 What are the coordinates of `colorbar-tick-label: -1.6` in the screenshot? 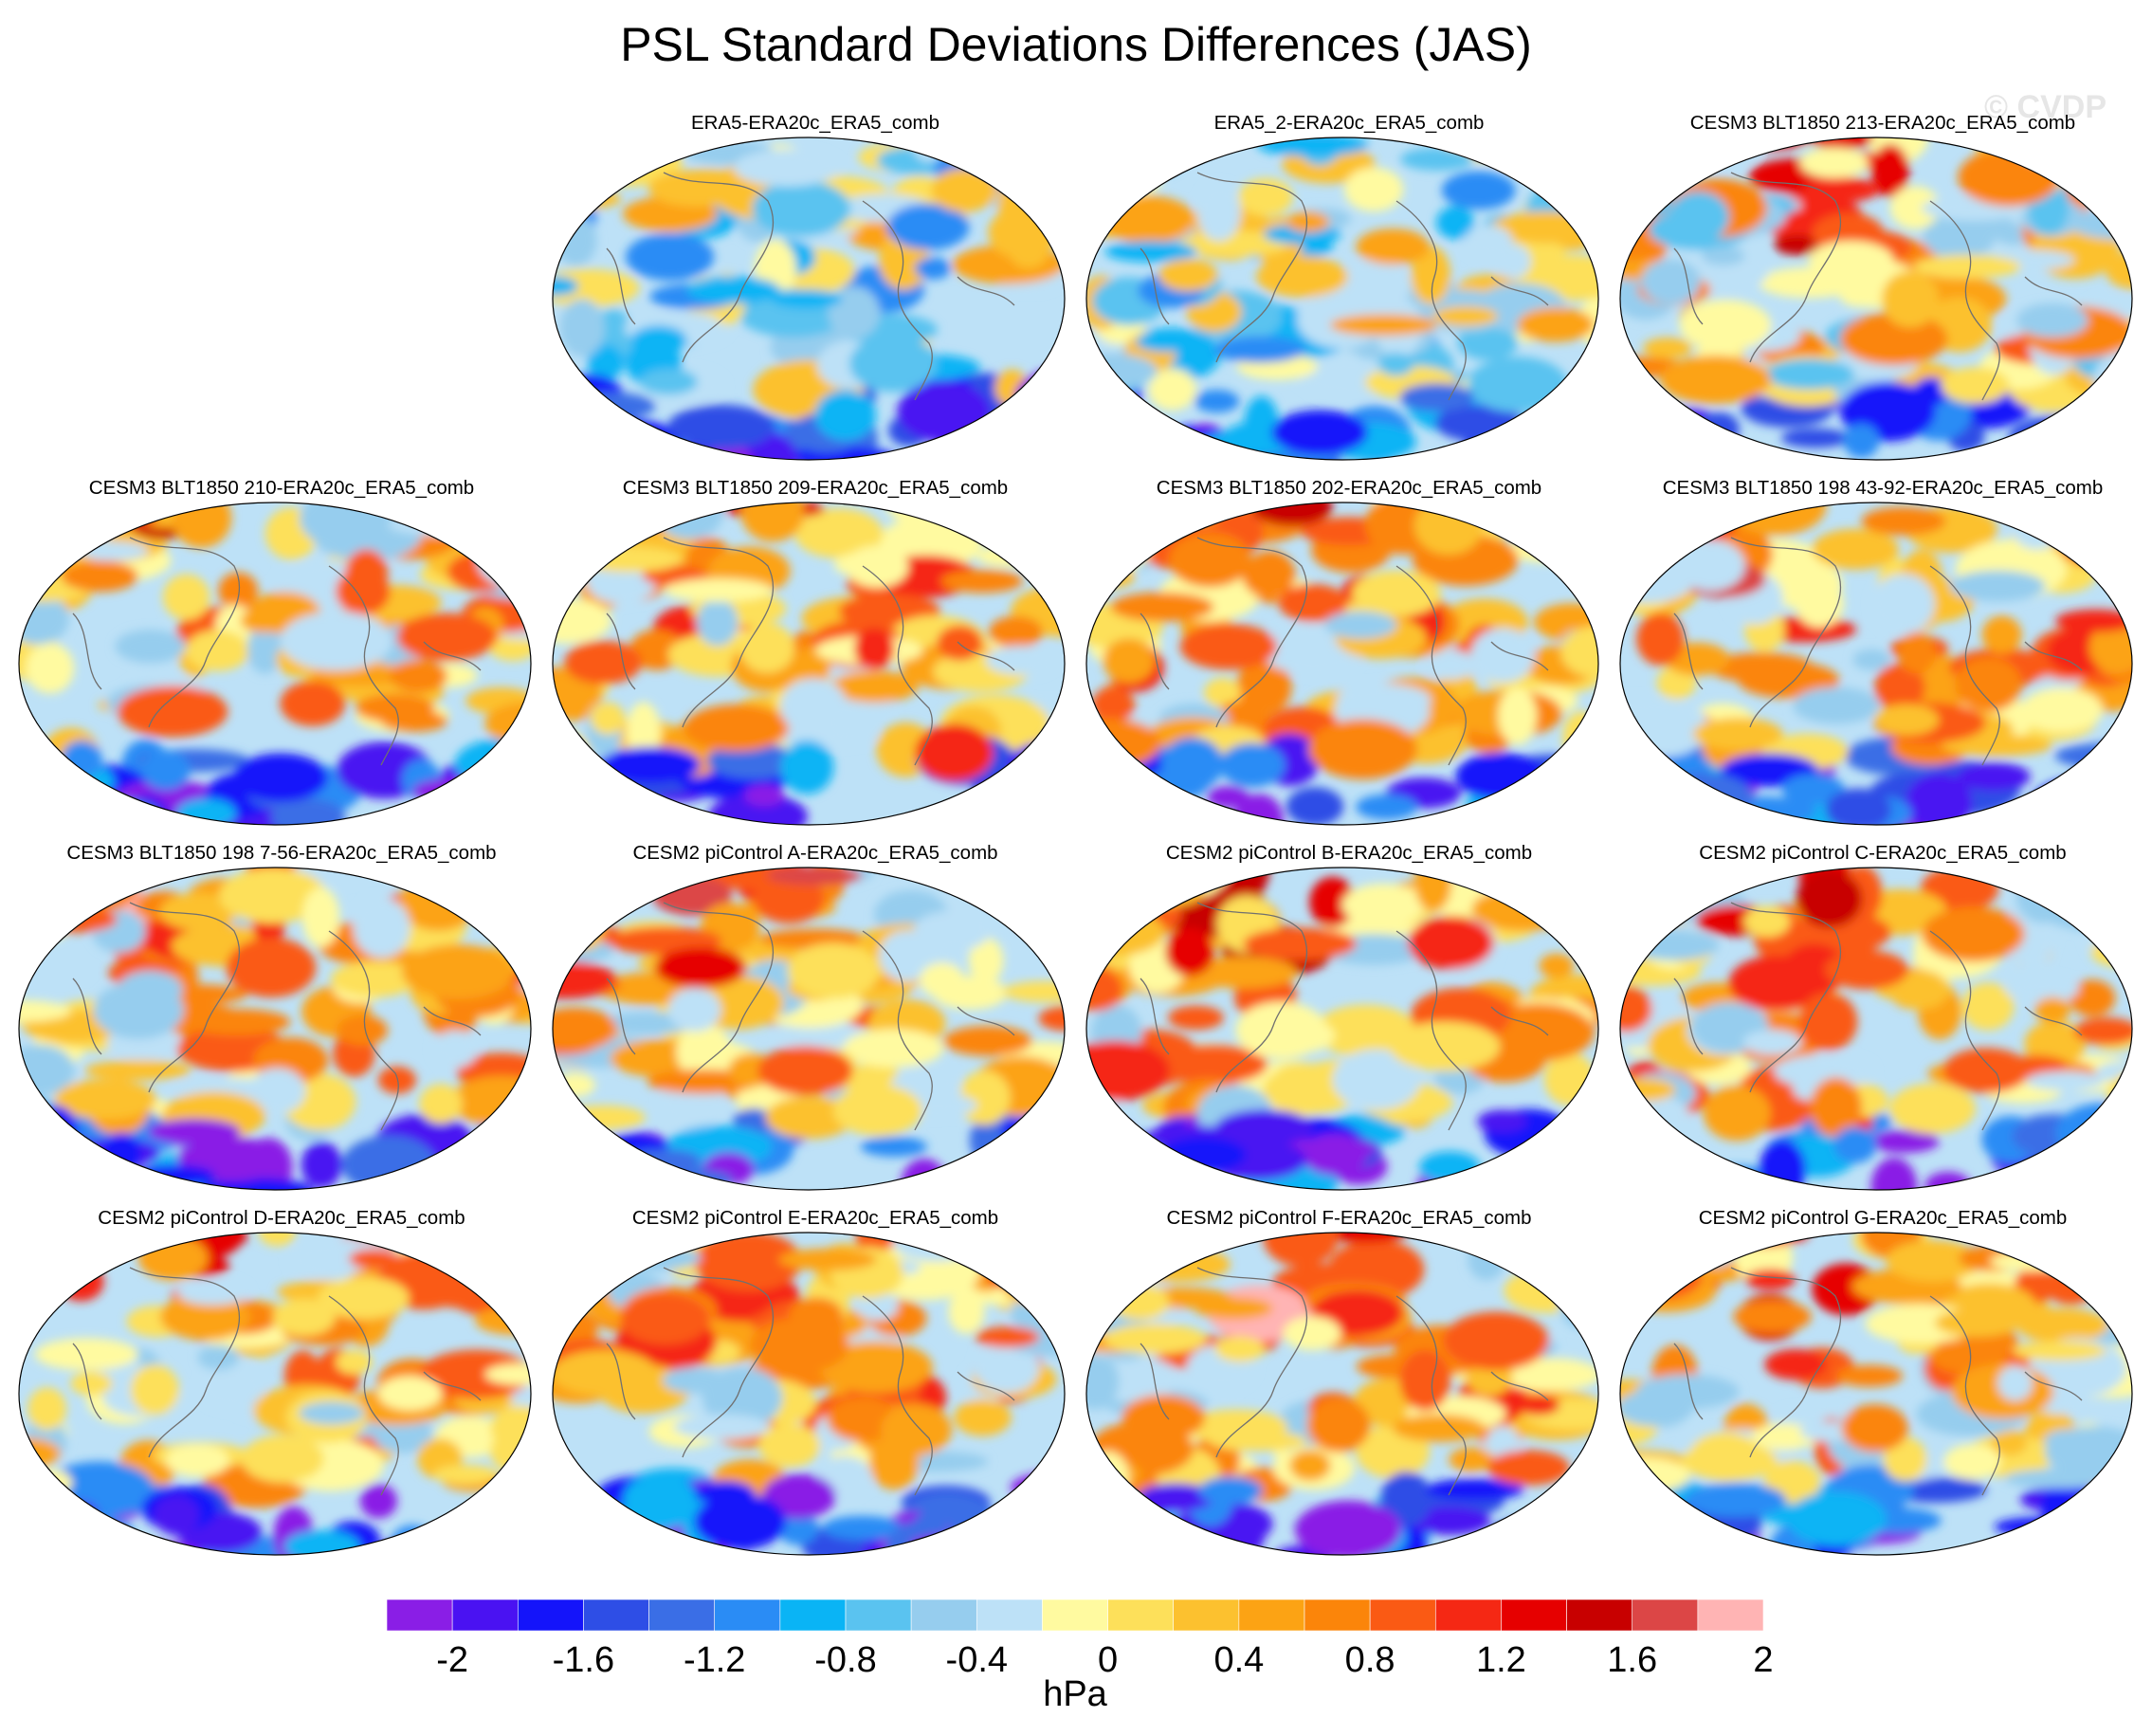 It's located at (583, 1660).